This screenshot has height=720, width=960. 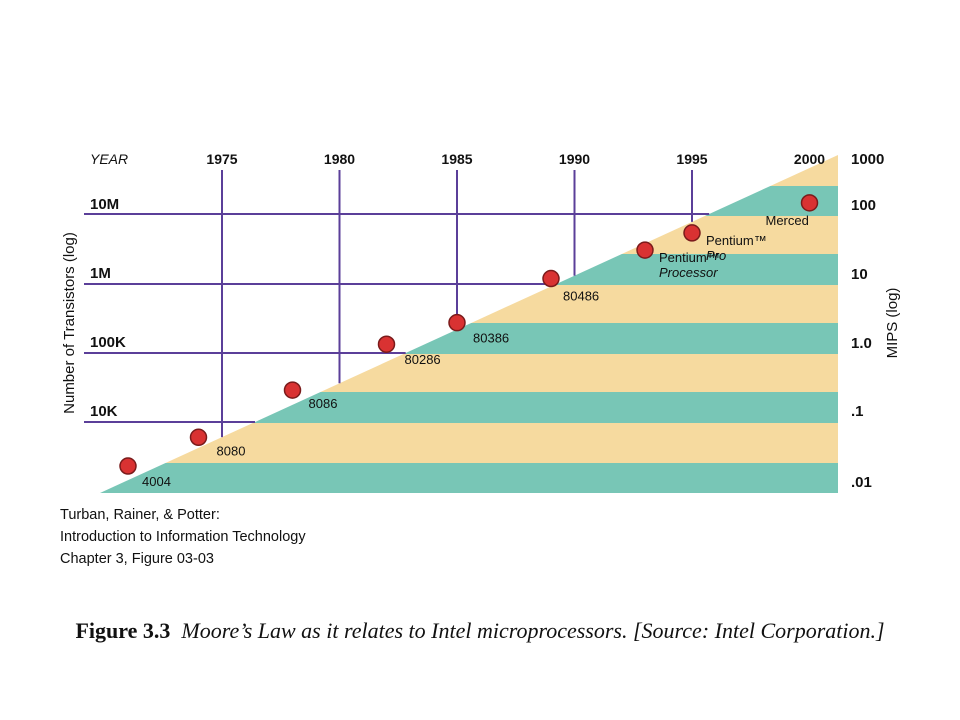 What do you see at coordinates (809, 159) in the screenshot?
I see `year-tick-label: 2000` at bounding box center [809, 159].